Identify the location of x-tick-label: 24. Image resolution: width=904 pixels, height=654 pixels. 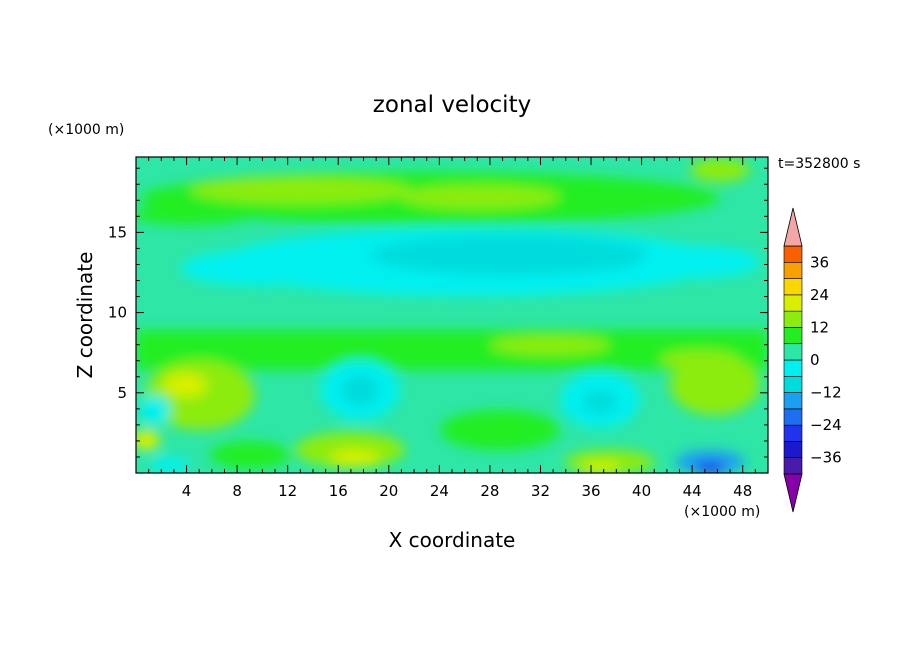
(439, 491).